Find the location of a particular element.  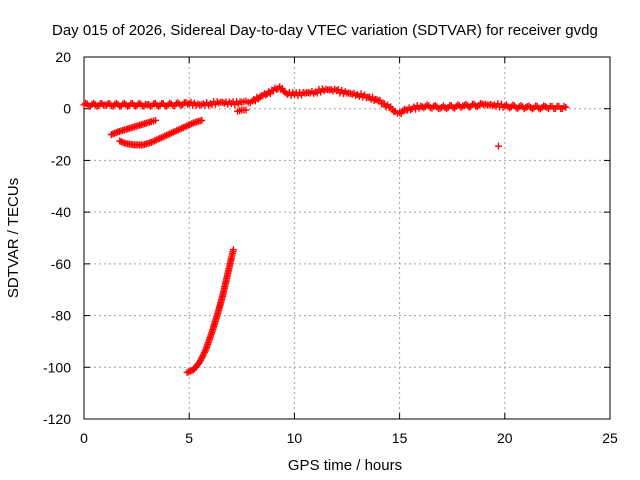

y-tick-label: -20 is located at coordinates (61, 160).